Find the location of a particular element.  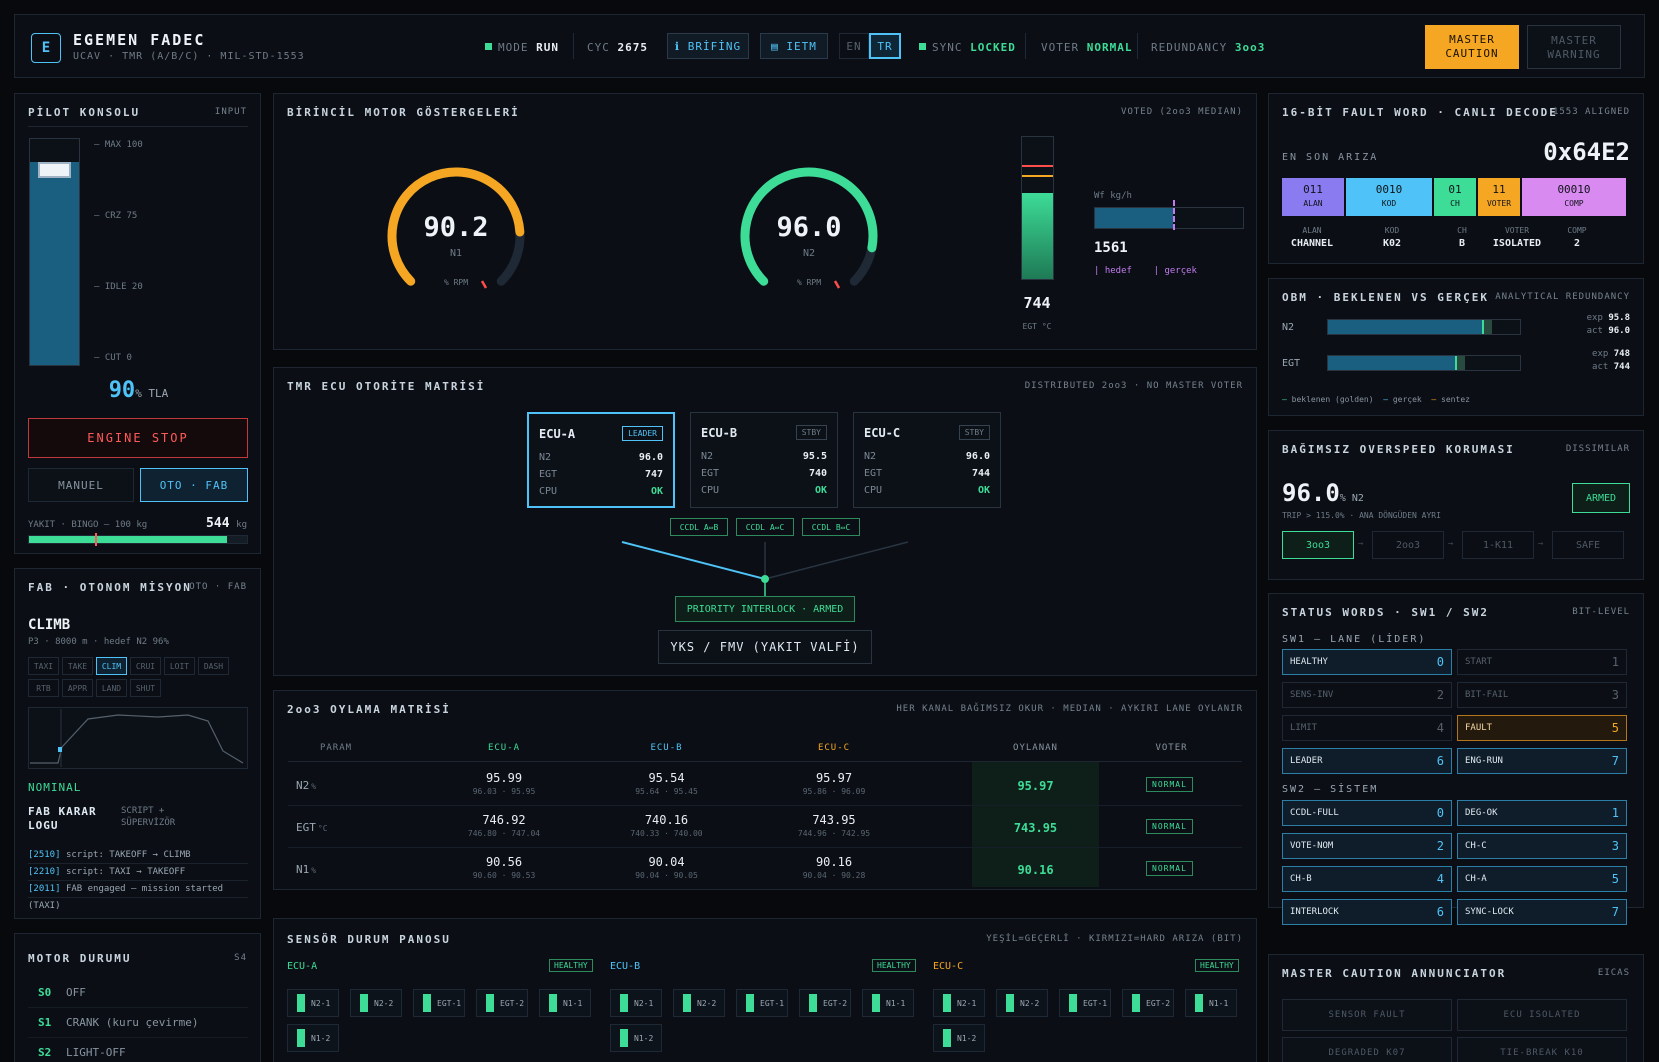

phase-chip: RTB is located at coordinates (43, 688).